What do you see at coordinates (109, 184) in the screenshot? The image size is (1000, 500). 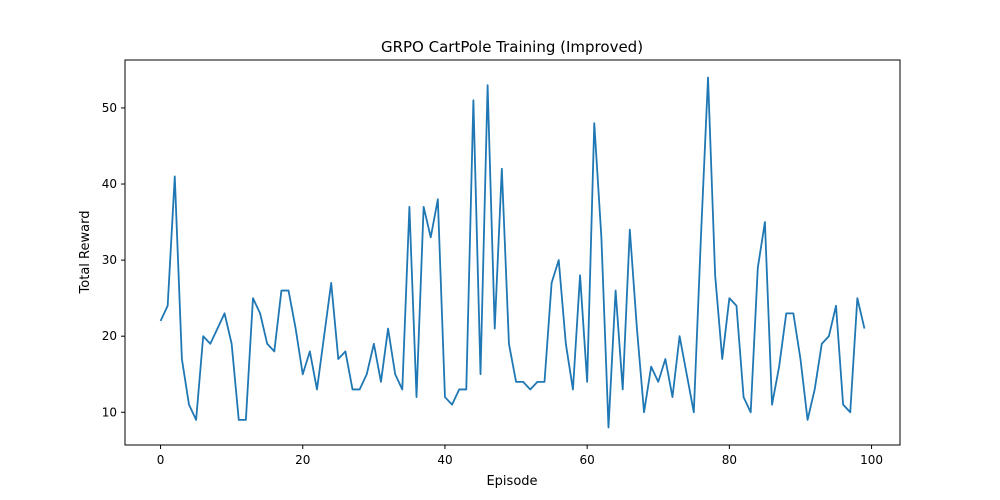 I see `y-tick-label: 40` at bounding box center [109, 184].